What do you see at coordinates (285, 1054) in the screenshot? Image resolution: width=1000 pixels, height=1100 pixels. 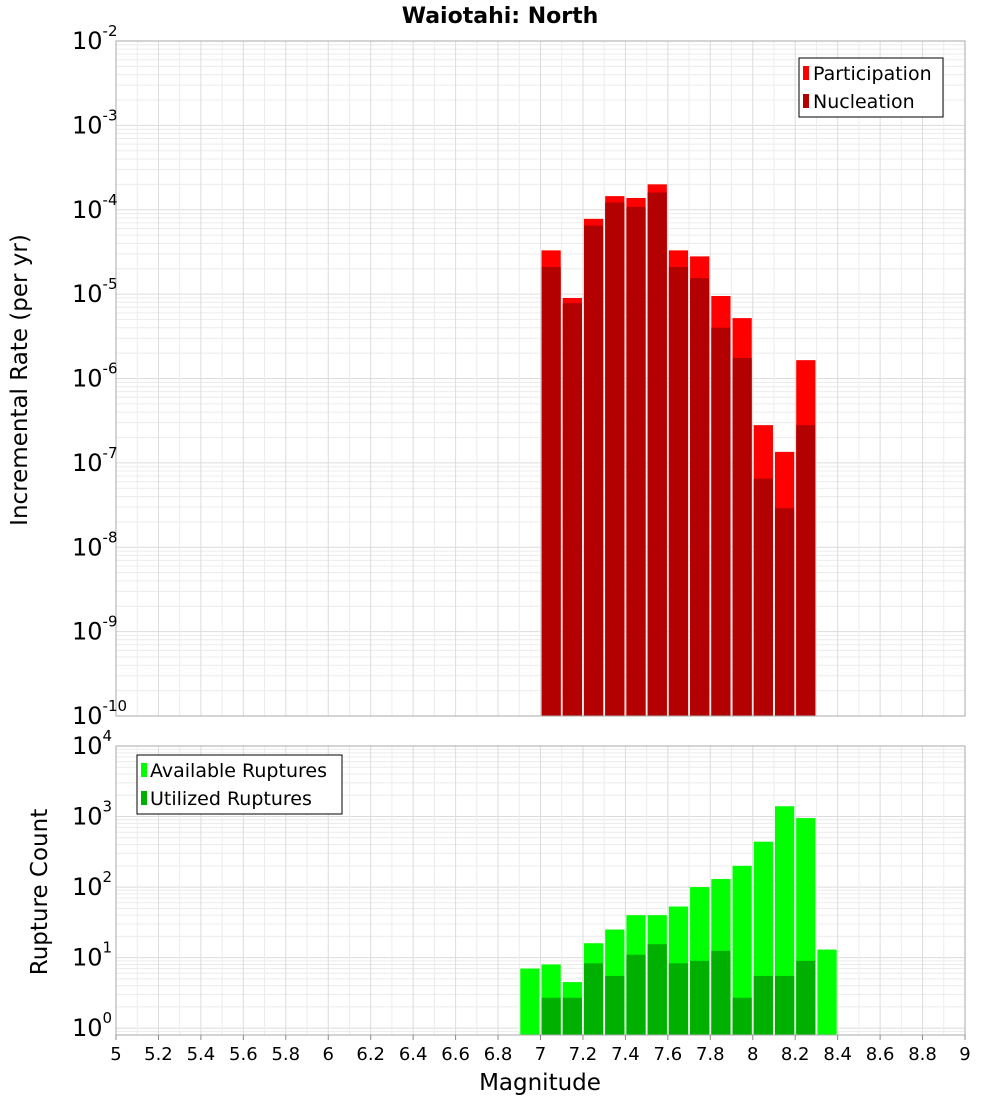 I see `x-tick-label: 5.8` at bounding box center [285, 1054].